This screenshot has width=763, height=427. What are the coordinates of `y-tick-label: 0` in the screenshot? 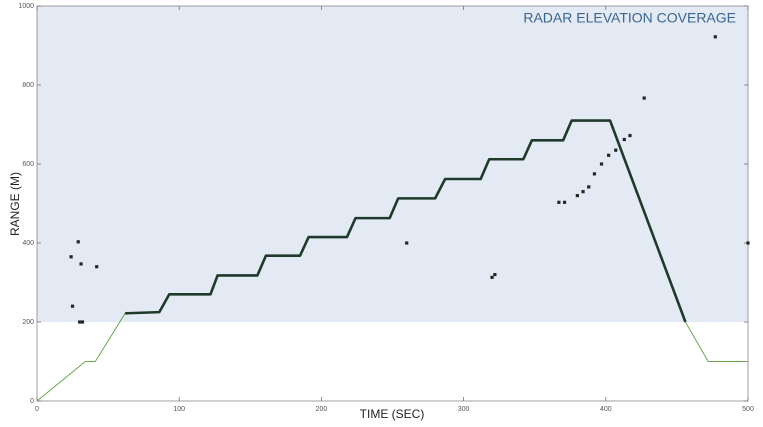 It's located at (32, 401).